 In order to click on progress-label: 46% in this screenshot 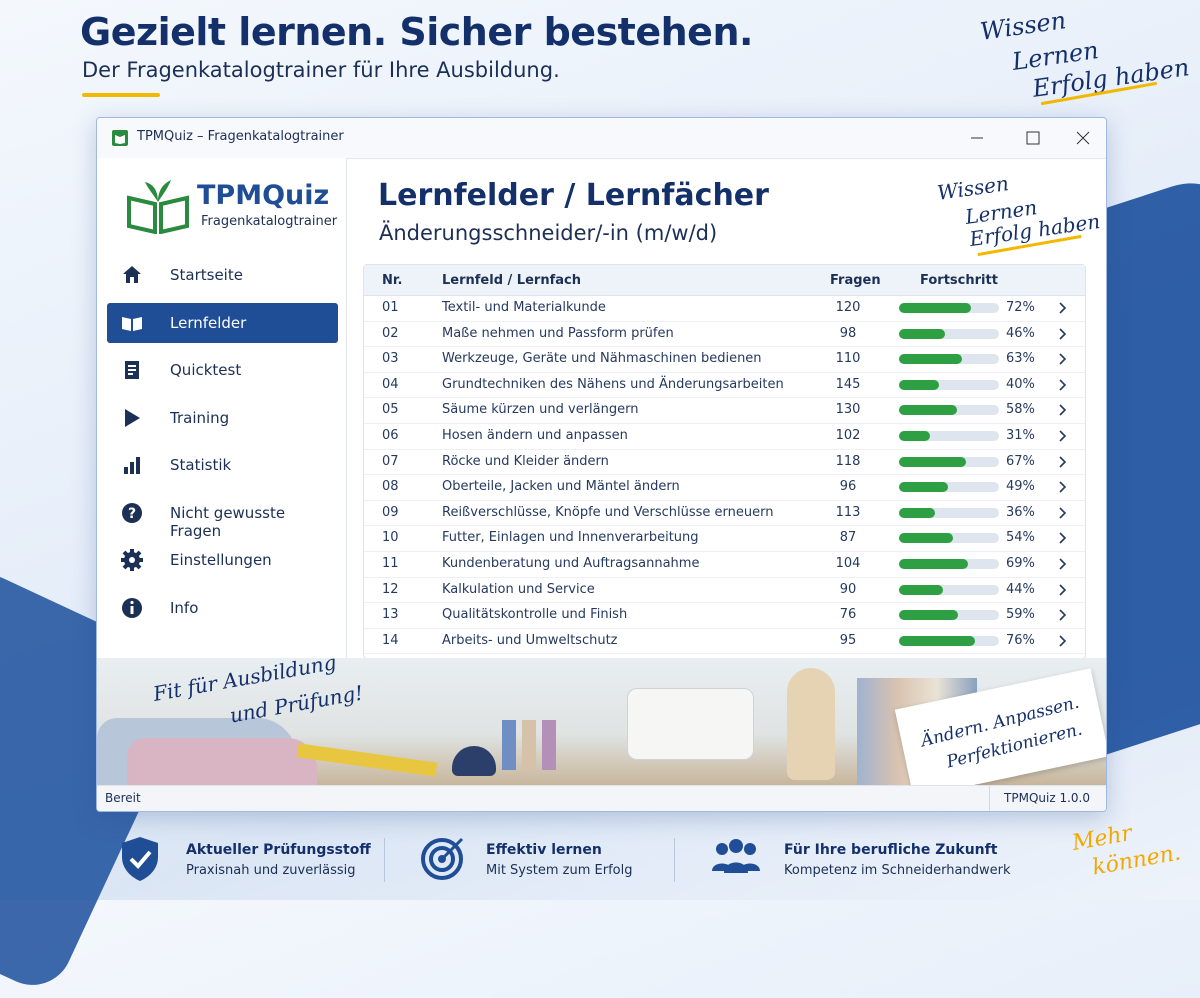, I will do `click(1020, 333)`.